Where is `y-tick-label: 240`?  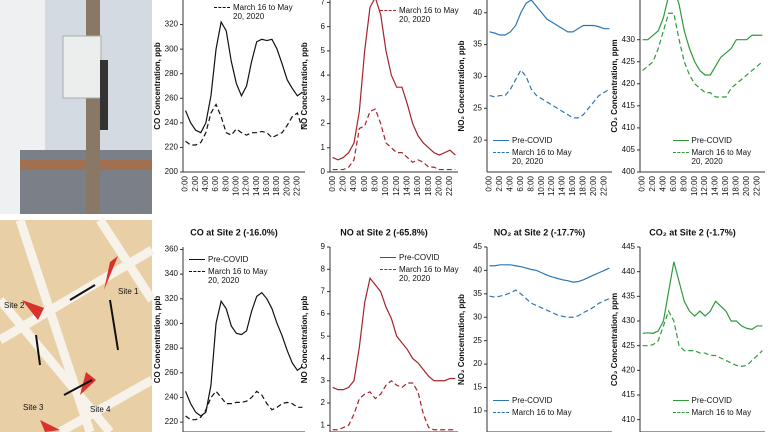 y-tick-label: 240 is located at coordinates (172, 397).